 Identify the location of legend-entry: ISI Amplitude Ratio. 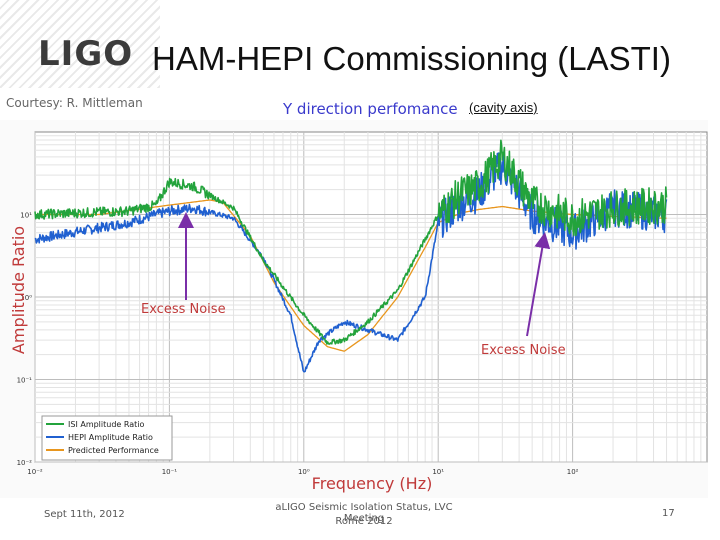
(106, 424).